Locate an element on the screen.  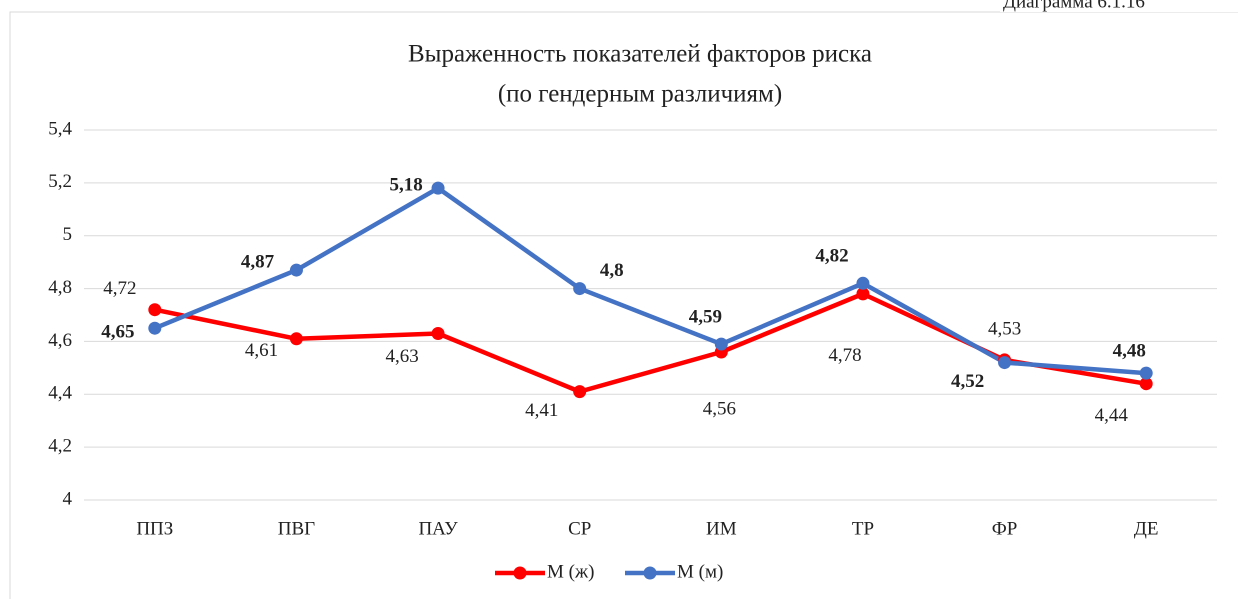
chart-title: Выраженность показателей факторов риска is located at coordinates (640, 54).